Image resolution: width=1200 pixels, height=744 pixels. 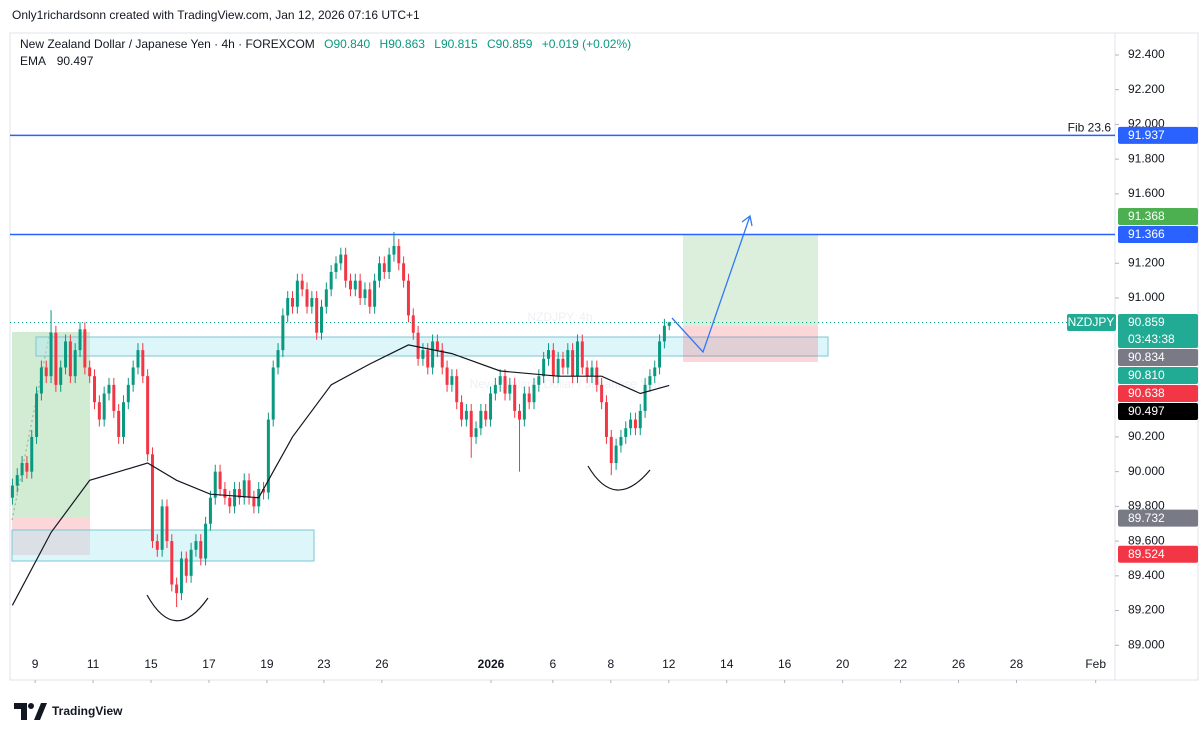 What do you see at coordinates (727, 664) in the screenshot?
I see `x-tick-label: 14` at bounding box center [727, 664].